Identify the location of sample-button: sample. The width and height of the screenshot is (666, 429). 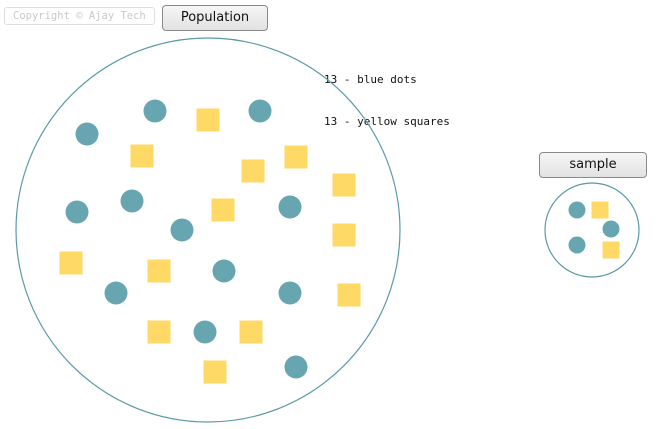
(593, 165).